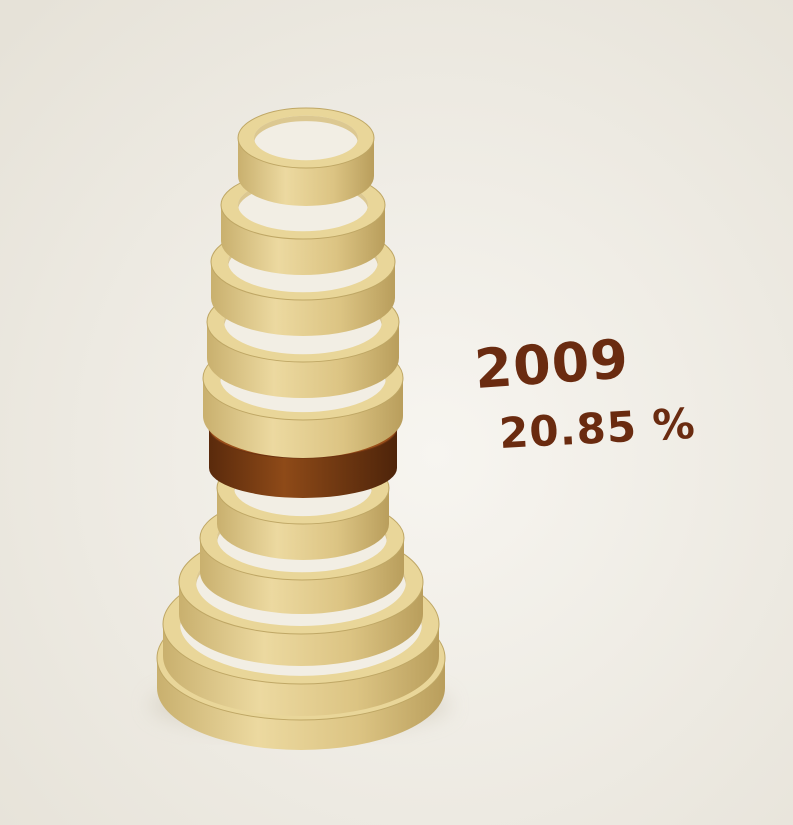 This screenshot has height=825, width=793. What do you see at coordinates (597, 428) in the screenshot?
I see `value-label: 20.85 %` at bounding box center [597, 428].